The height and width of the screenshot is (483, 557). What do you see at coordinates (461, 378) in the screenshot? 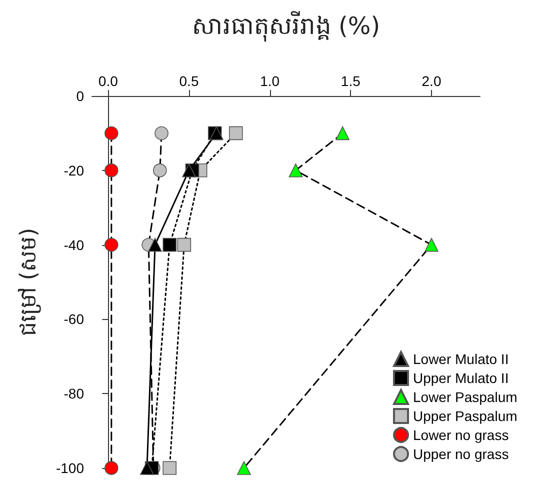
I see `legend-label: Upper Mulato II` at bounding box center [461, 378].